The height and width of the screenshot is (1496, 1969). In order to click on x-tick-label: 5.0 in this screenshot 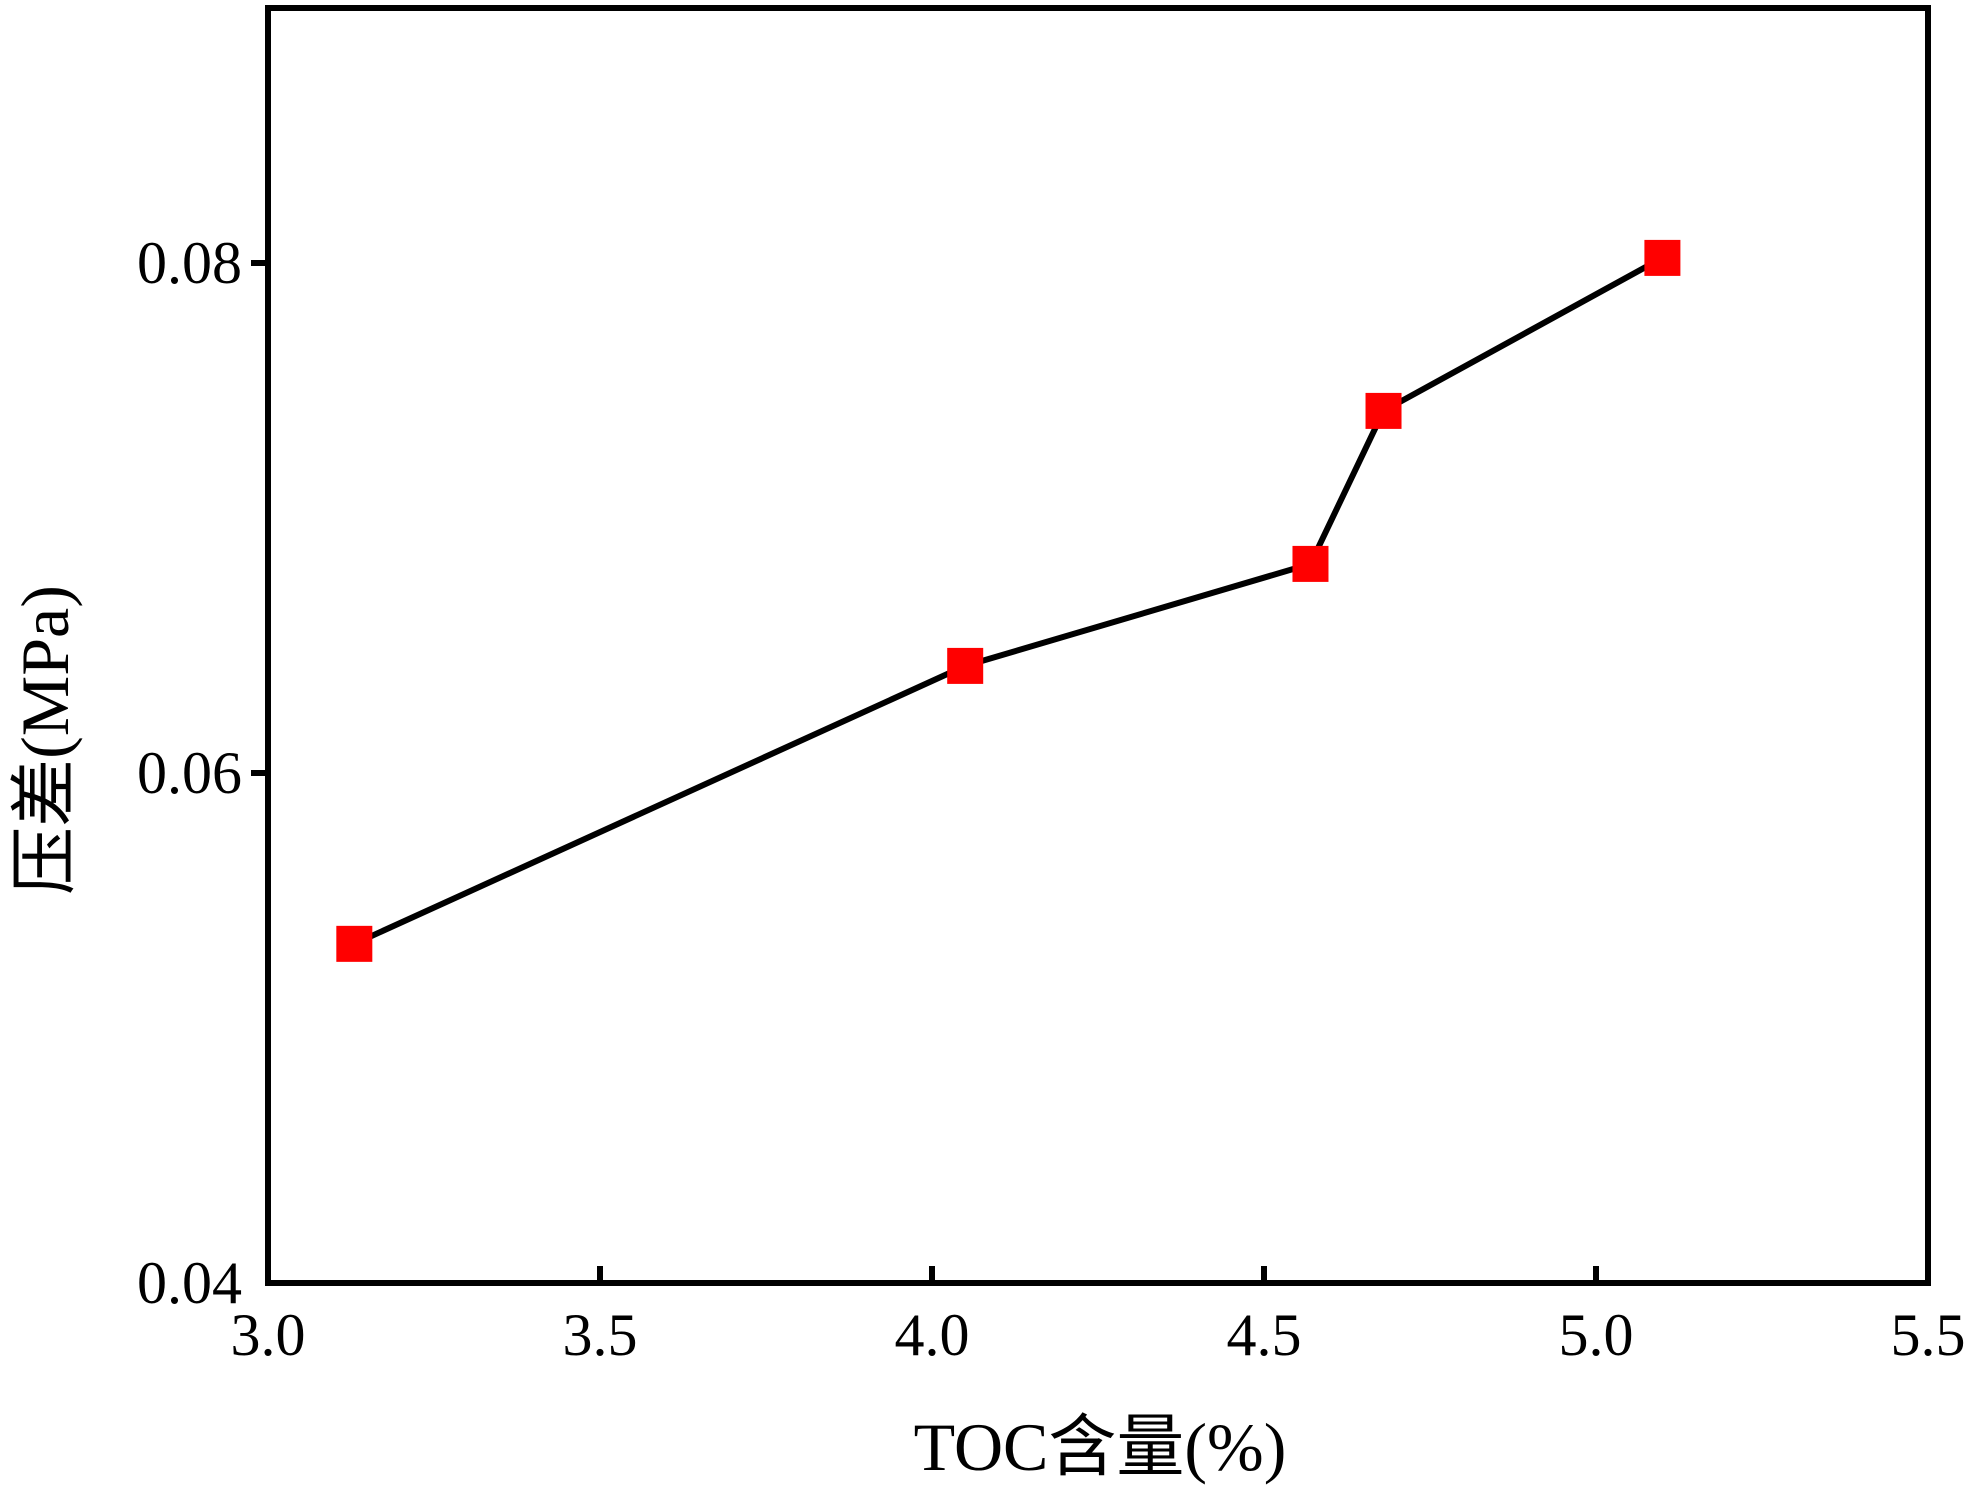, I will do `click(1596, 1335)`.